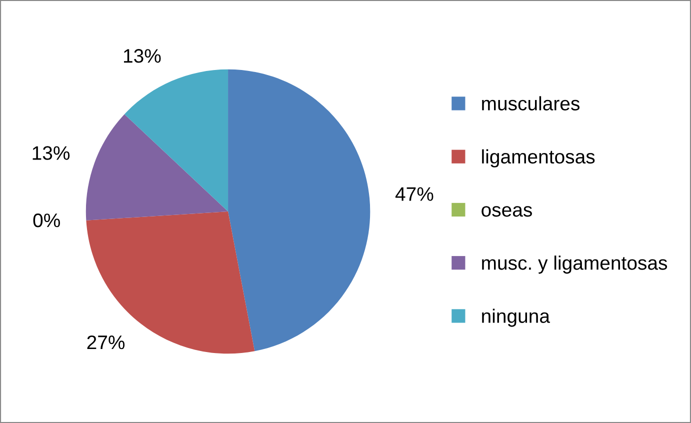  Describe the element at coordinates (531, 103) in the screenshot. I see `legend-label: musculares` at that location.